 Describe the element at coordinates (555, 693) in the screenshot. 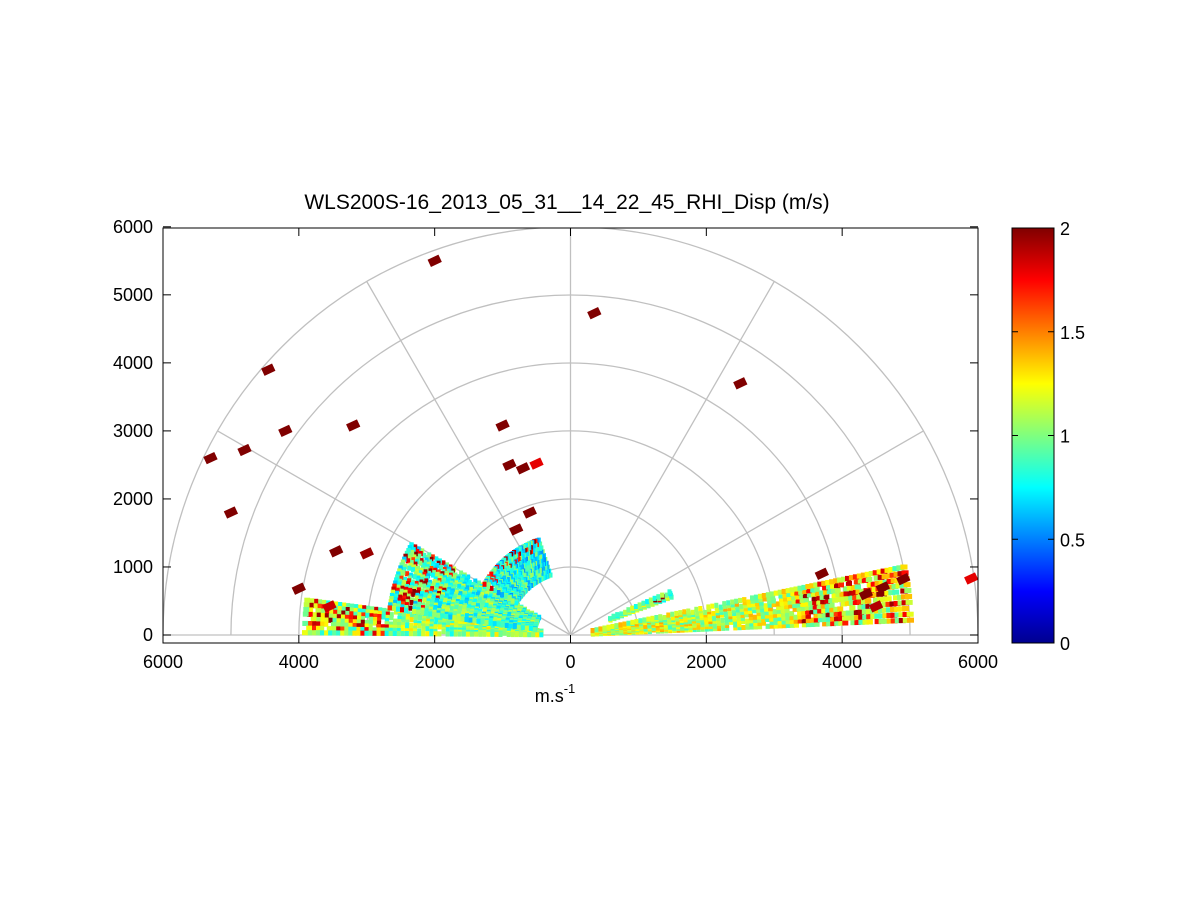

I see `x-axis-label: m.s-1` at that location.